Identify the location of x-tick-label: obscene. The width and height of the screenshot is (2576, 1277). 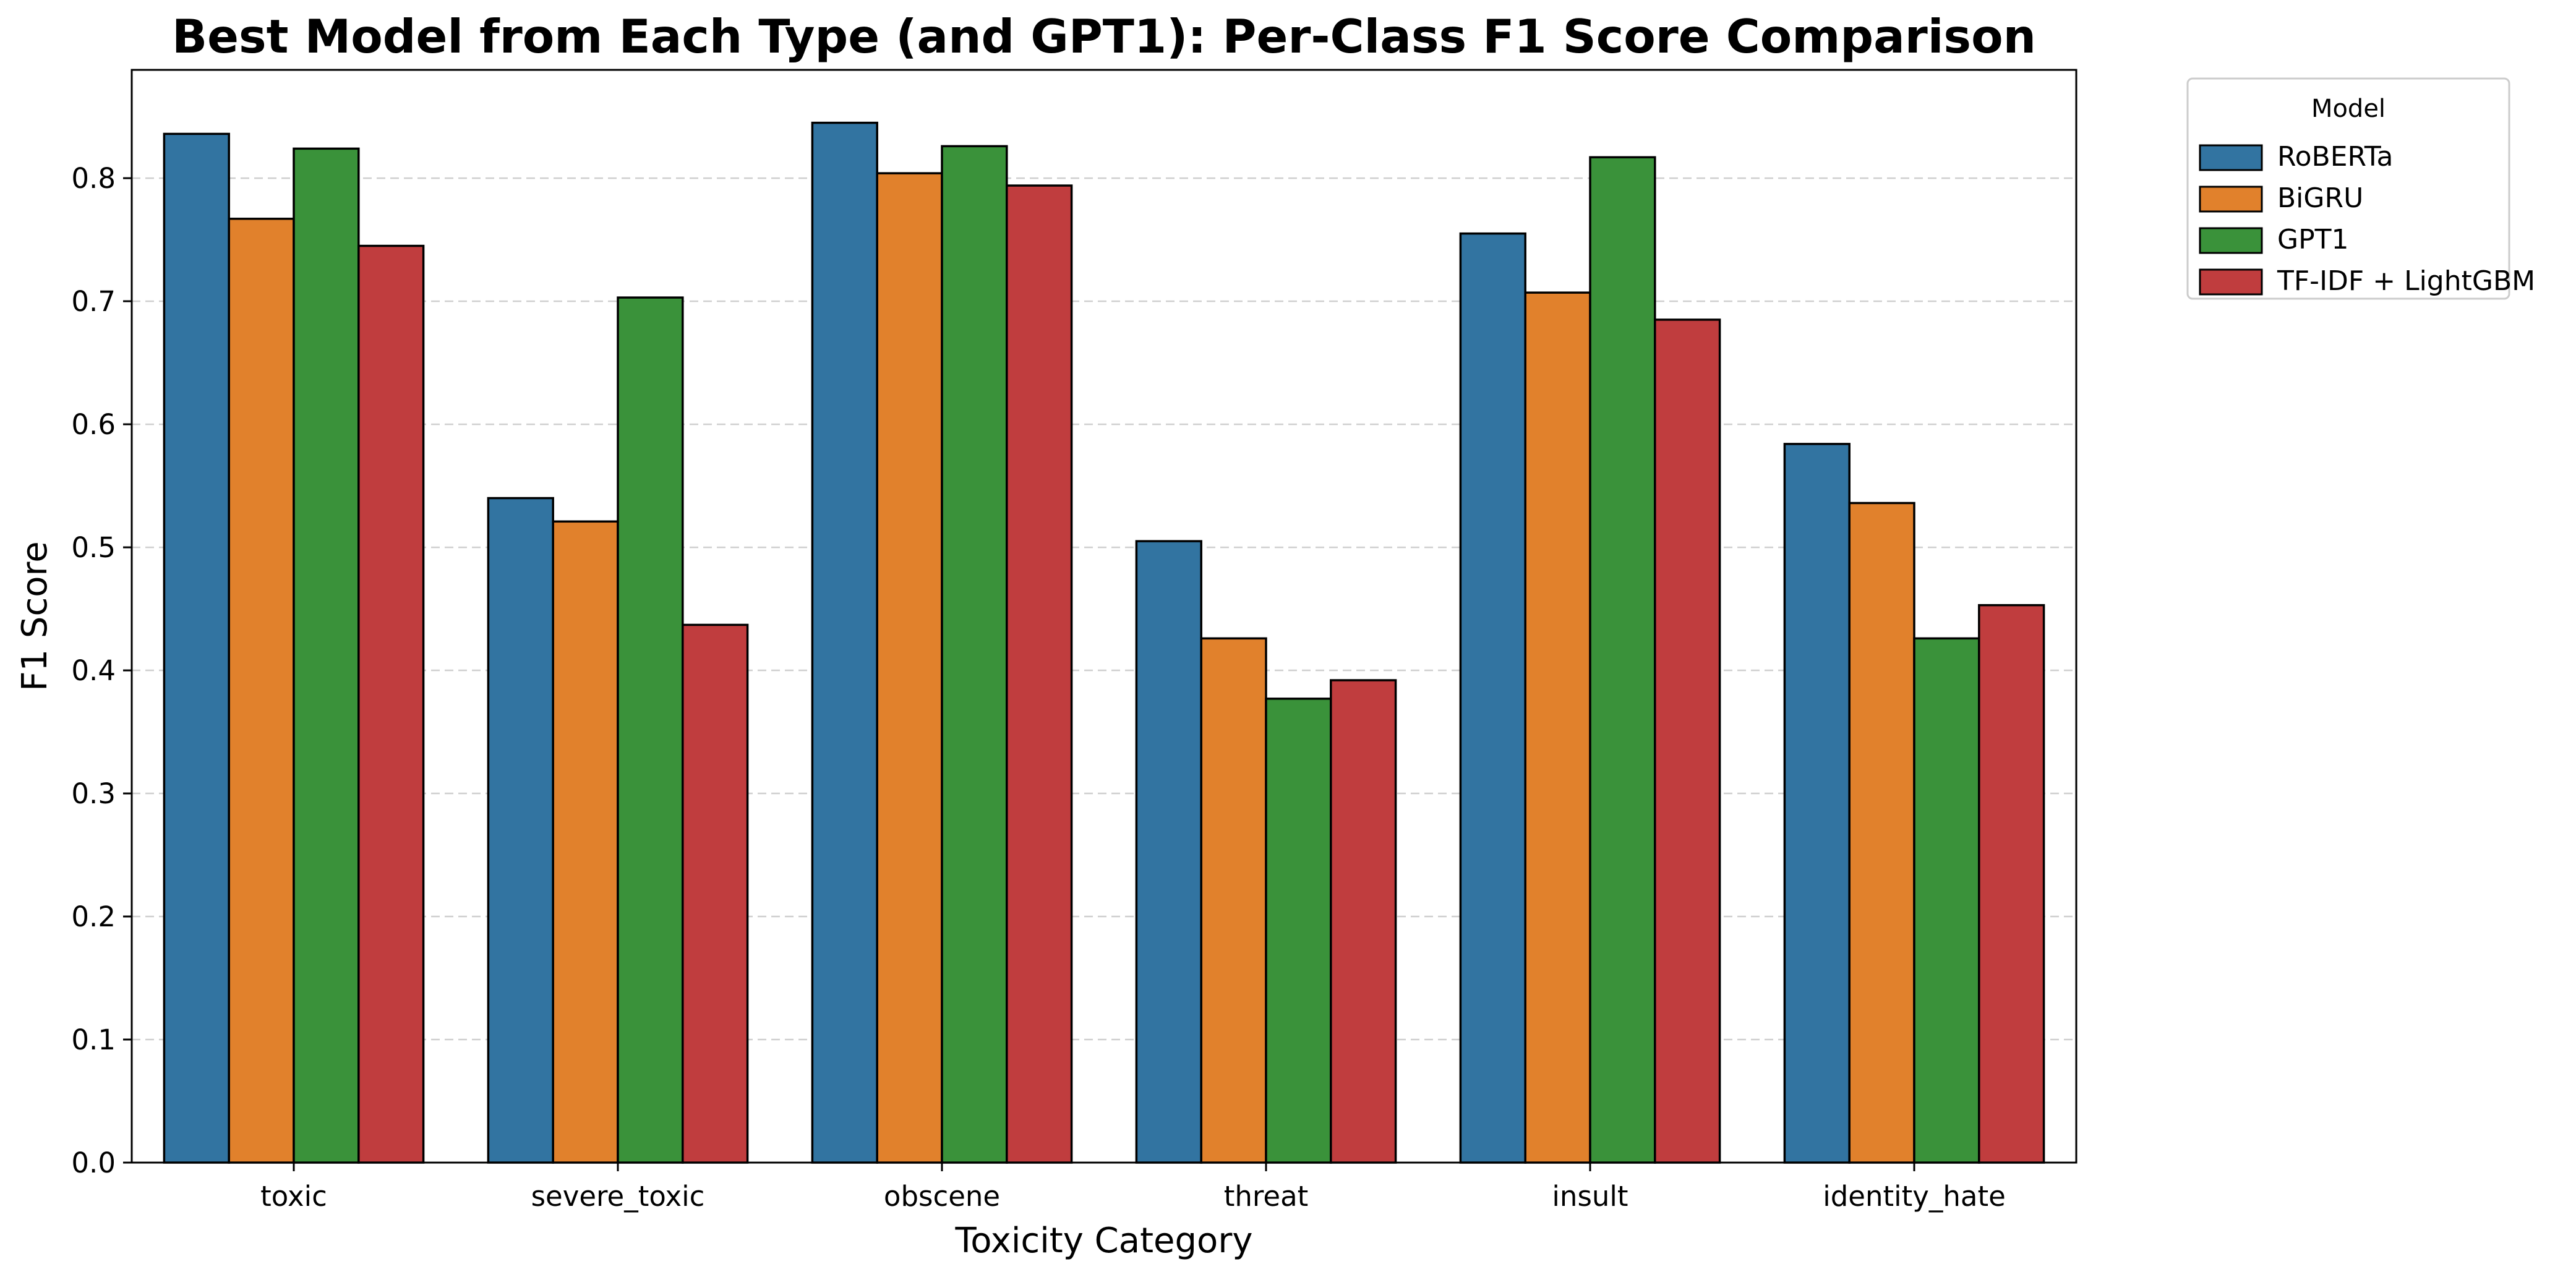
(942, 1196).